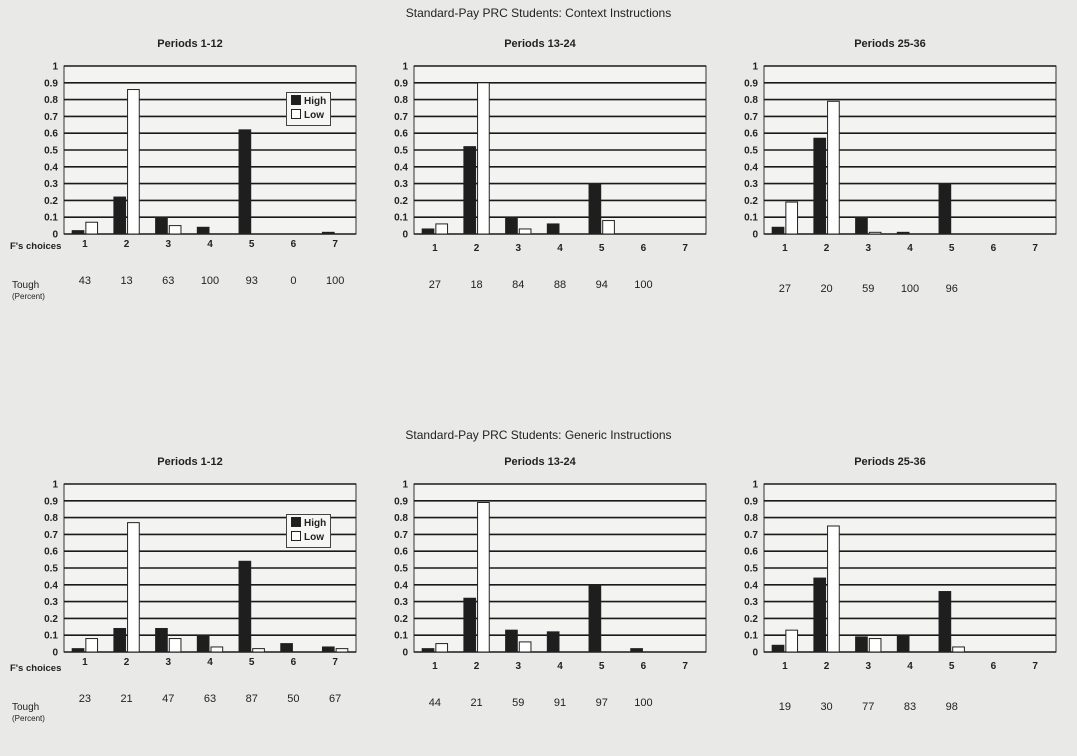 The width and height of the screenshot is (1077, 756). Describe the element at coordinates (293, 699) in the screenshot. I see `tough-value: 50` at that location.